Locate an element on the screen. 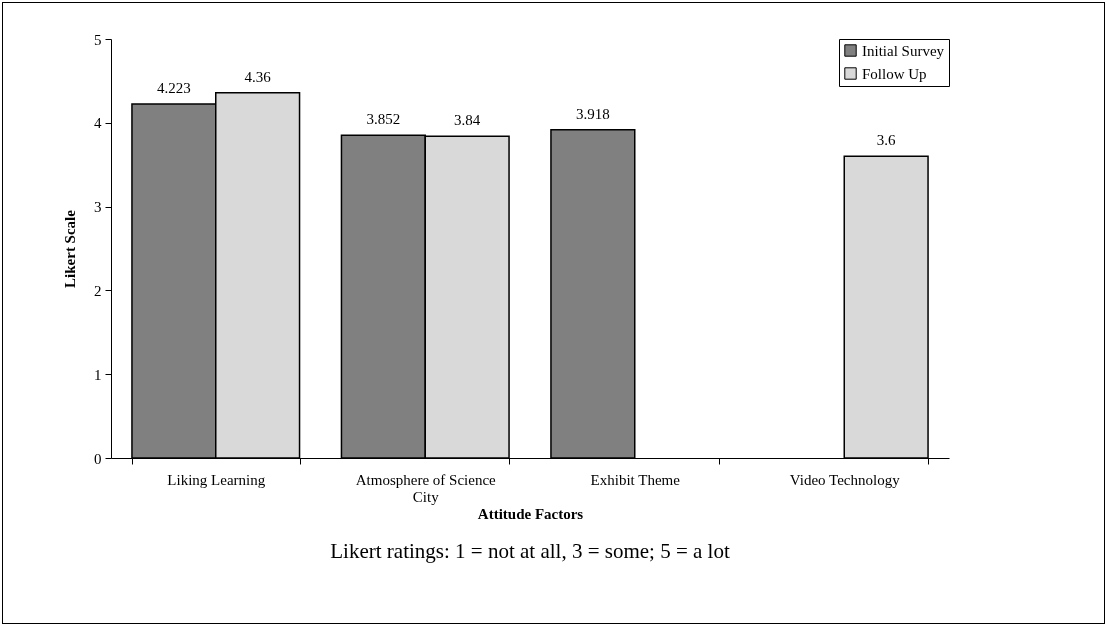  data-label: 3.84 is located at coordinates (467, 120).